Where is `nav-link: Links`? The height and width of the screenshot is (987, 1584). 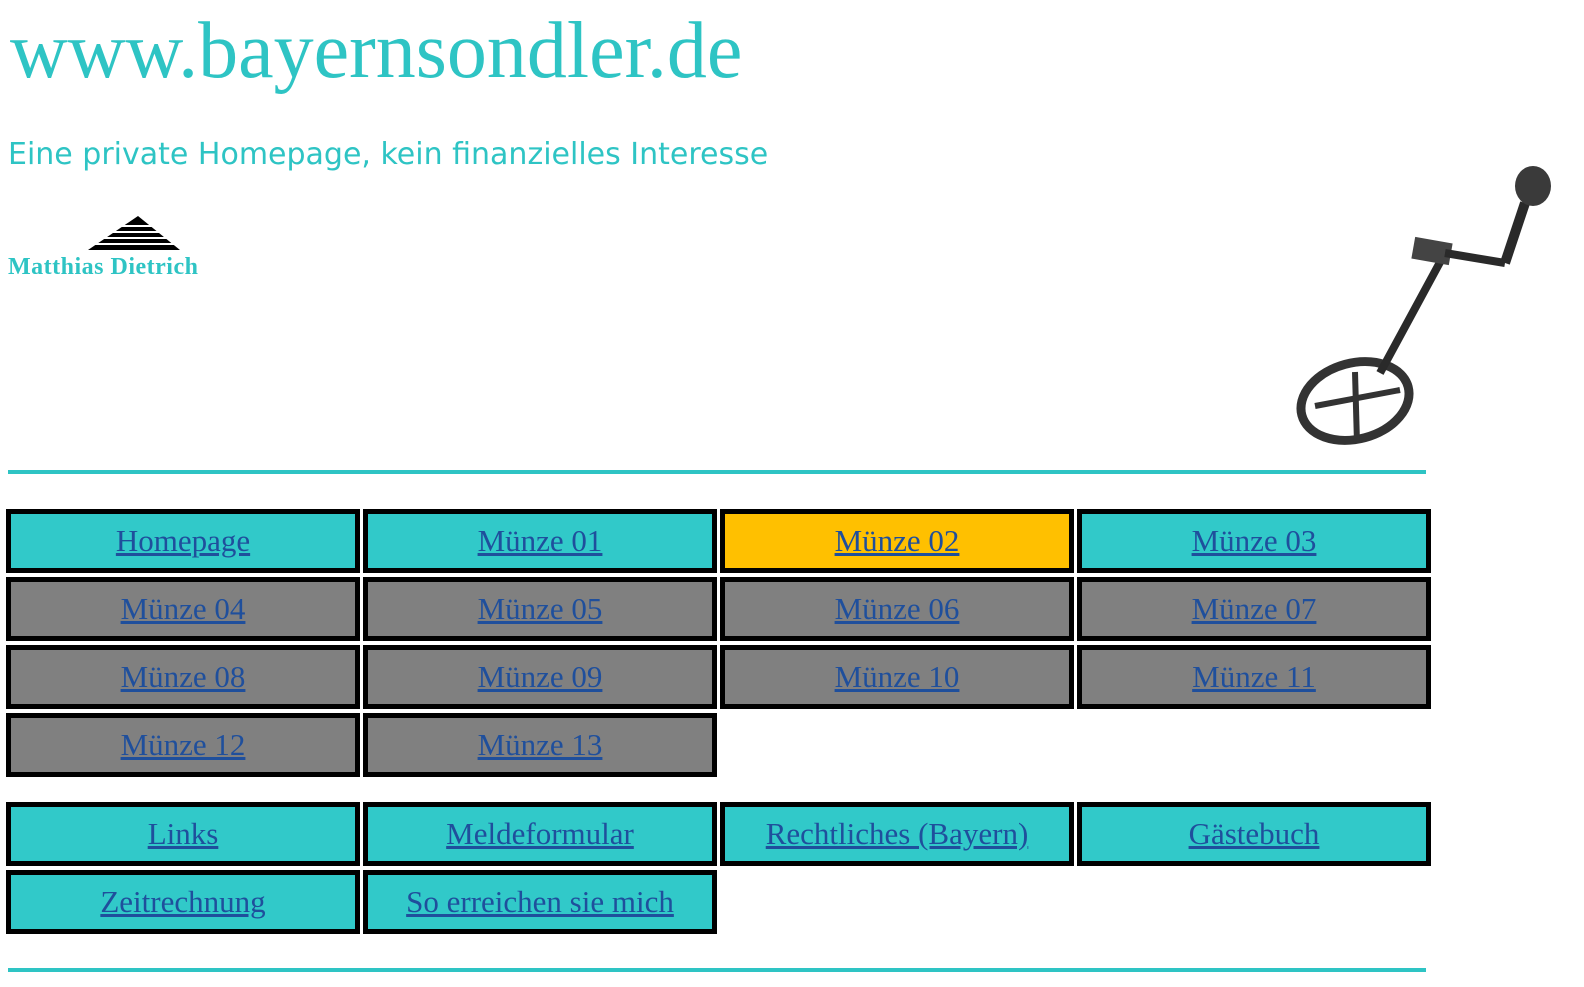 nav-link: Links is located at coordinates (183, 833).